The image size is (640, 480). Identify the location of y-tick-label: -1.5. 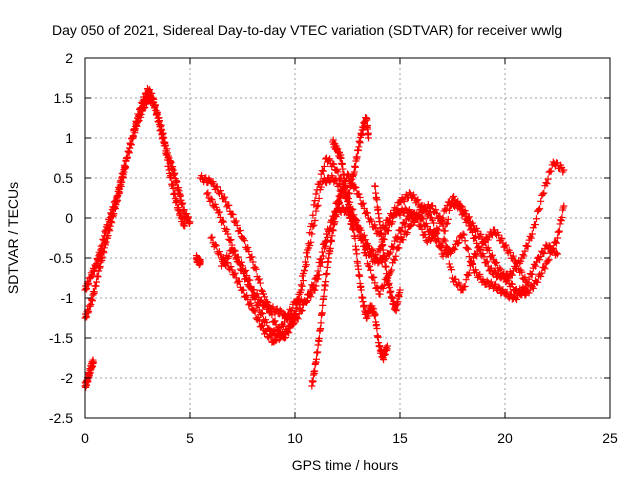
(61, 338).